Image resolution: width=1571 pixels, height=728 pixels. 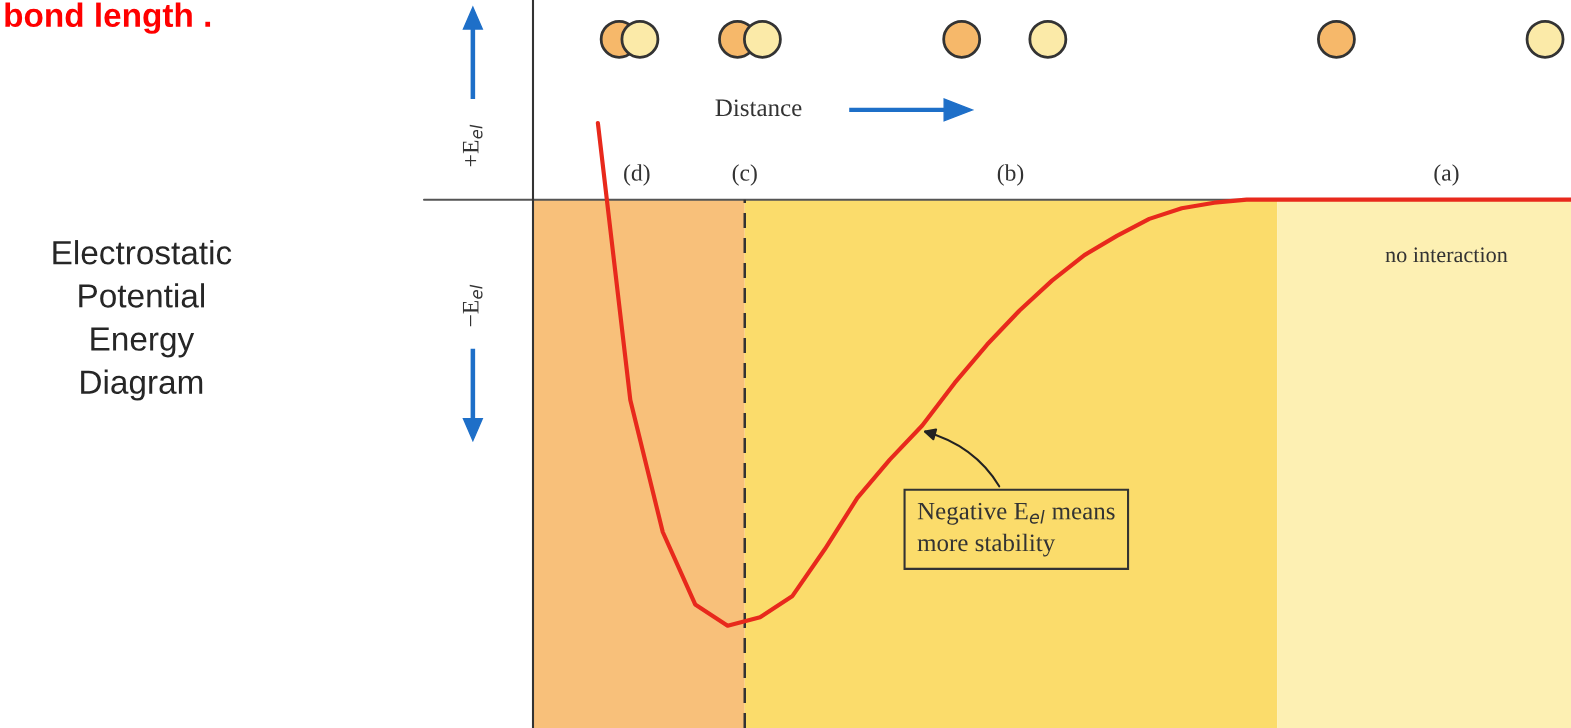 What do you see at coordinates (637, 175) in the screenshot?
I see `annotation: (d)` at bounding box center [637, 175].